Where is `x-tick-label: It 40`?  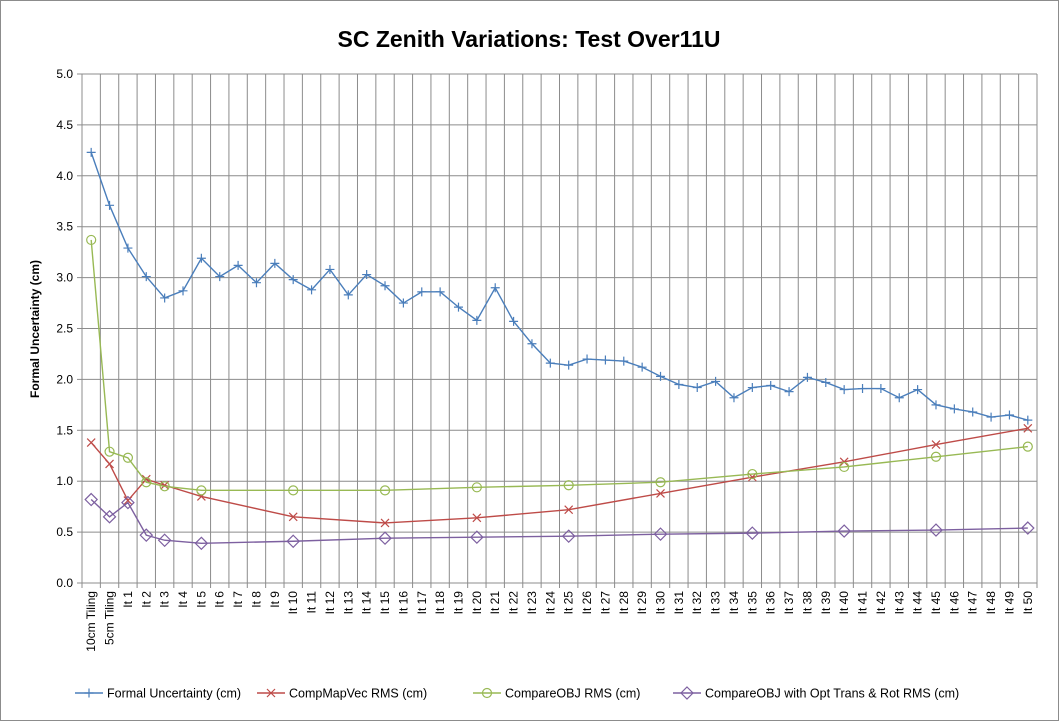
x-tick-label: It 40 is located at coordinates (844, 603).